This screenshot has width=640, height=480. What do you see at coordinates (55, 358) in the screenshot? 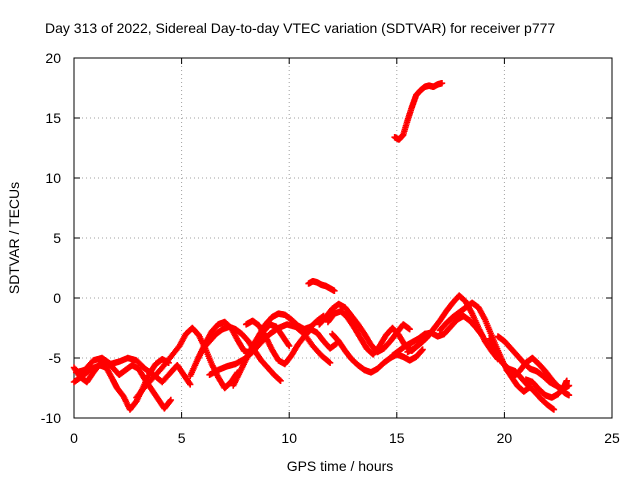
I see `y-tick-label: -5` at bounding box center [55, 358].